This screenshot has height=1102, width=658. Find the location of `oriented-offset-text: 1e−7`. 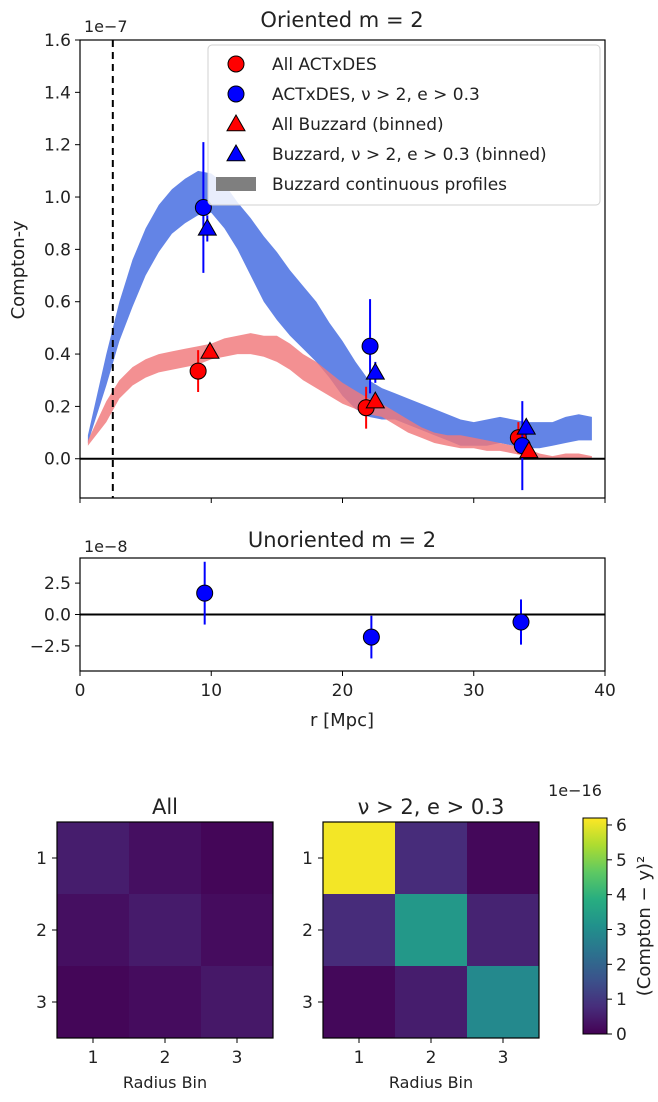

oriented-offset-text: 1e−7 is located at coordinates (106, 26).